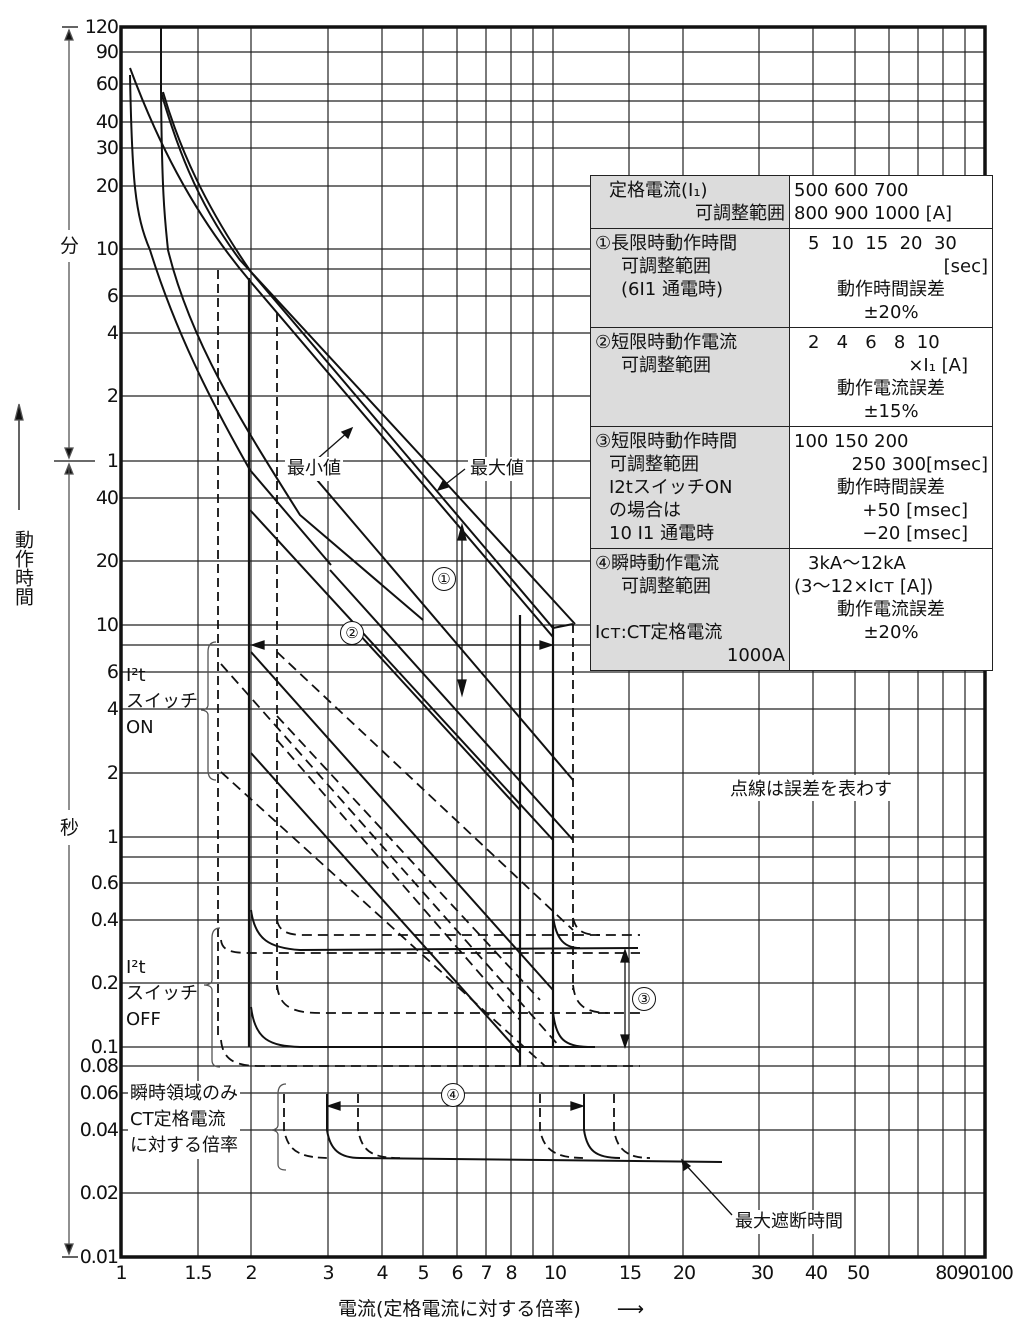 This screenshot has width=1024, height=1335. What do you see at coordinates (657, 563) in the screenshot?
I see `spec-key-line: ④瞬時動作電流` at bounding box center [657, 563].